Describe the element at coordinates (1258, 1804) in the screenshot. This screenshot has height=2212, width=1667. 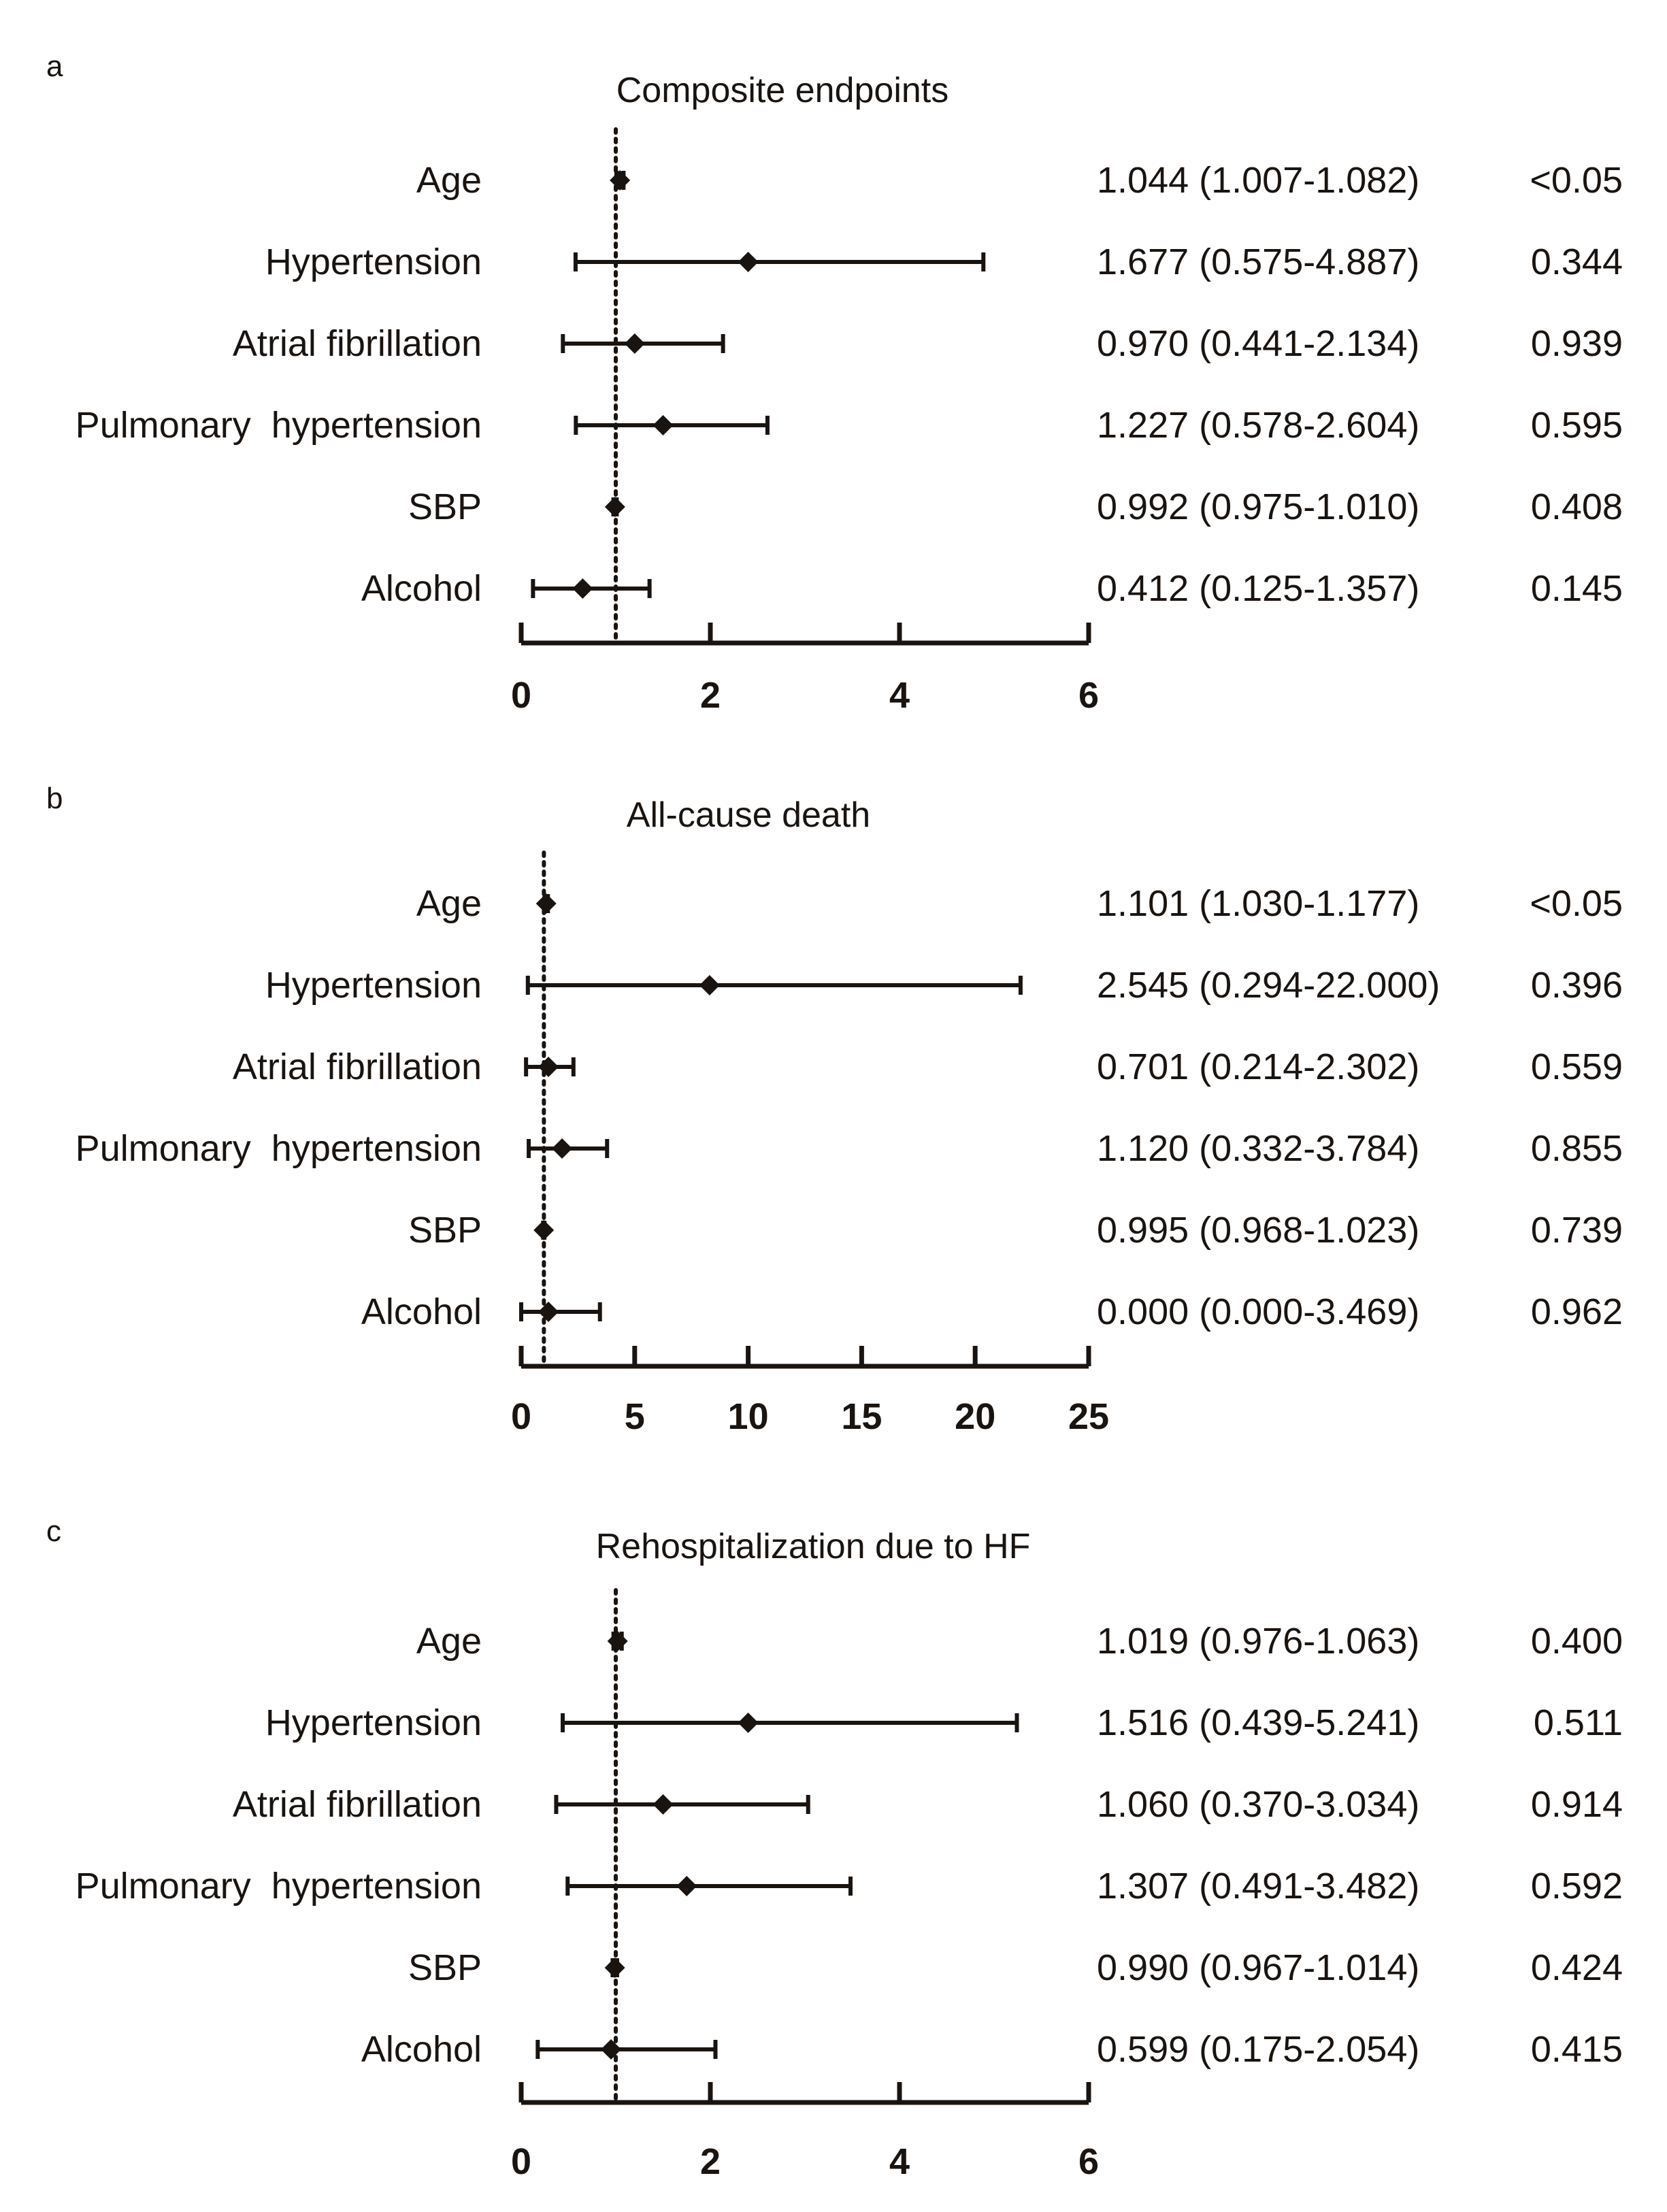
I see `hr-ci-text: 1.060 (0.370-3.034)` at that location.